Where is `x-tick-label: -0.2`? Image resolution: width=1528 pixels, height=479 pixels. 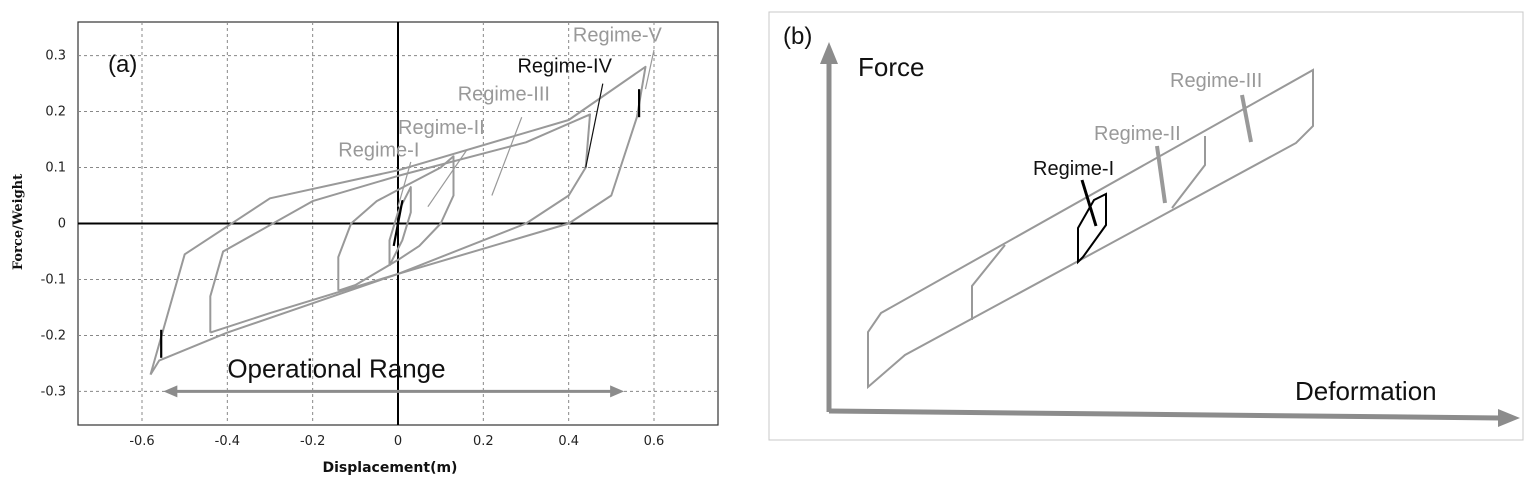 x-tick-label: -0.2 is located at coordinates (312, 441).